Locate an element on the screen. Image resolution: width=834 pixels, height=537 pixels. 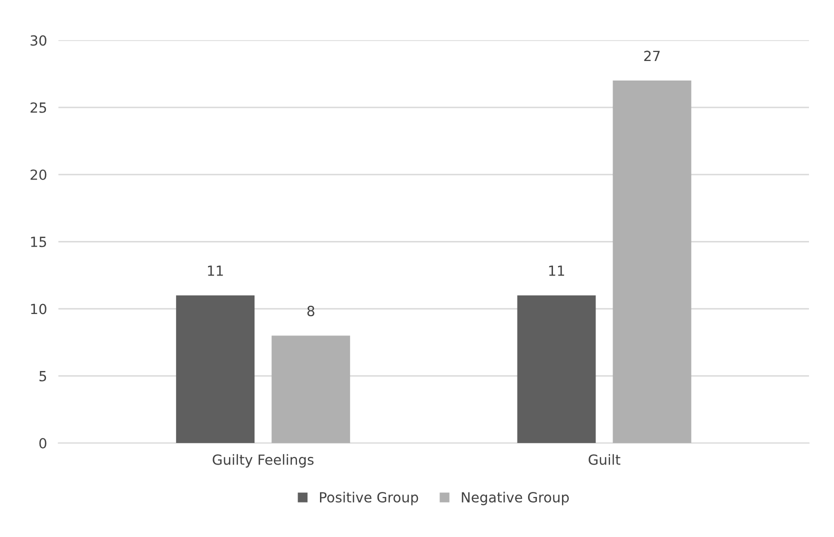
y-tick-label: 30 is located at coordinates (38, 40).